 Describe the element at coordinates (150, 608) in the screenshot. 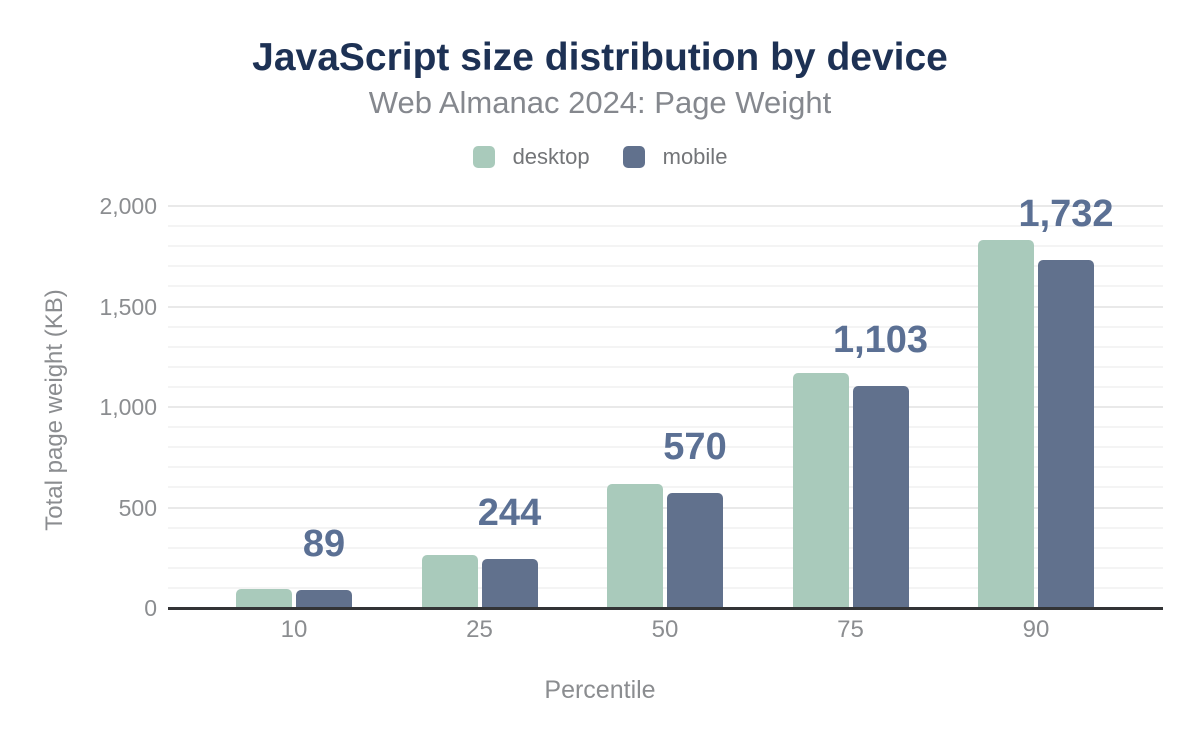

I see `y-tick-label: 0` at that location.